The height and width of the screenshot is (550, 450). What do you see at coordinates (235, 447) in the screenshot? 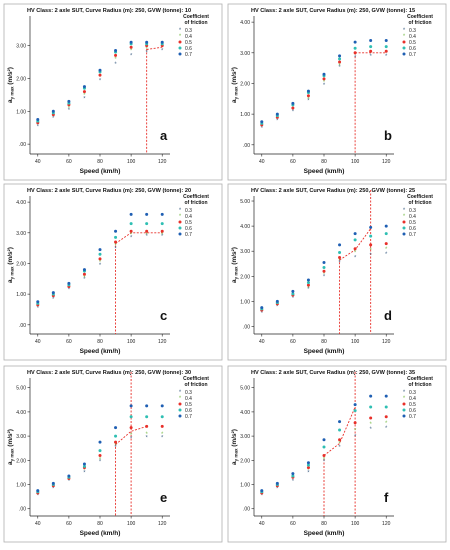
I see `y-axis-label: ay max (m/s²)` at bounding box center [235, 447].